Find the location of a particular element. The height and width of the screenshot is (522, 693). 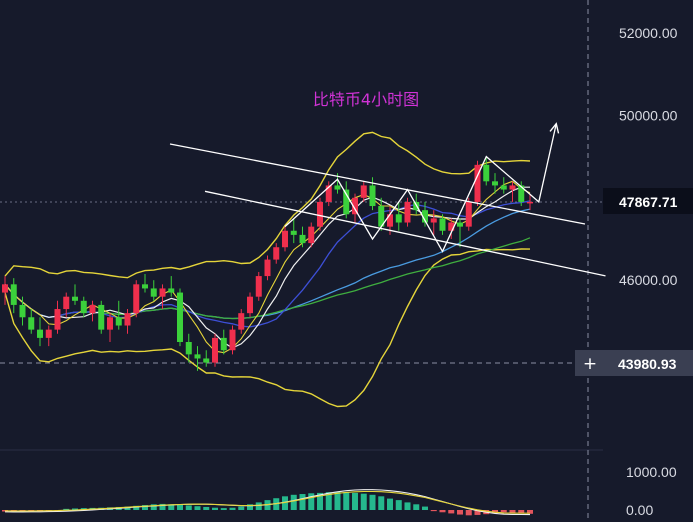

crosshair-price-badge: + 43980.93 is located at coordinates (634, 363).